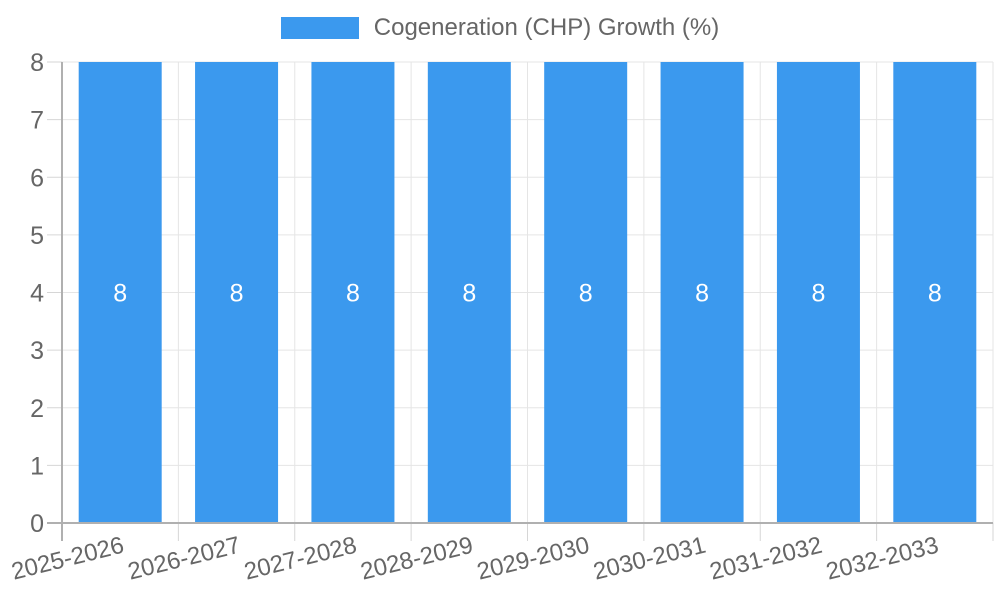 This screenshot has width=1000, height=600. I want to click on y-tick-label: 1, so click(37, 466).